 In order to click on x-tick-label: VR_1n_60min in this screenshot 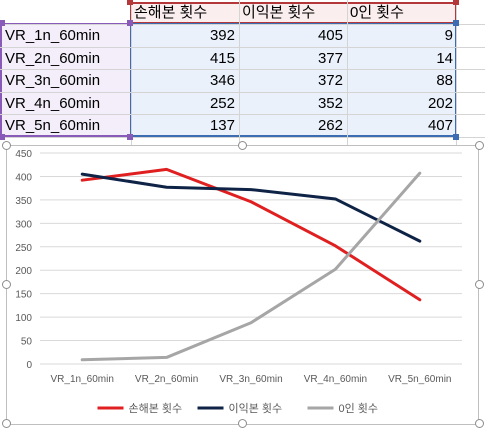, I will do `click(82, 379)`.